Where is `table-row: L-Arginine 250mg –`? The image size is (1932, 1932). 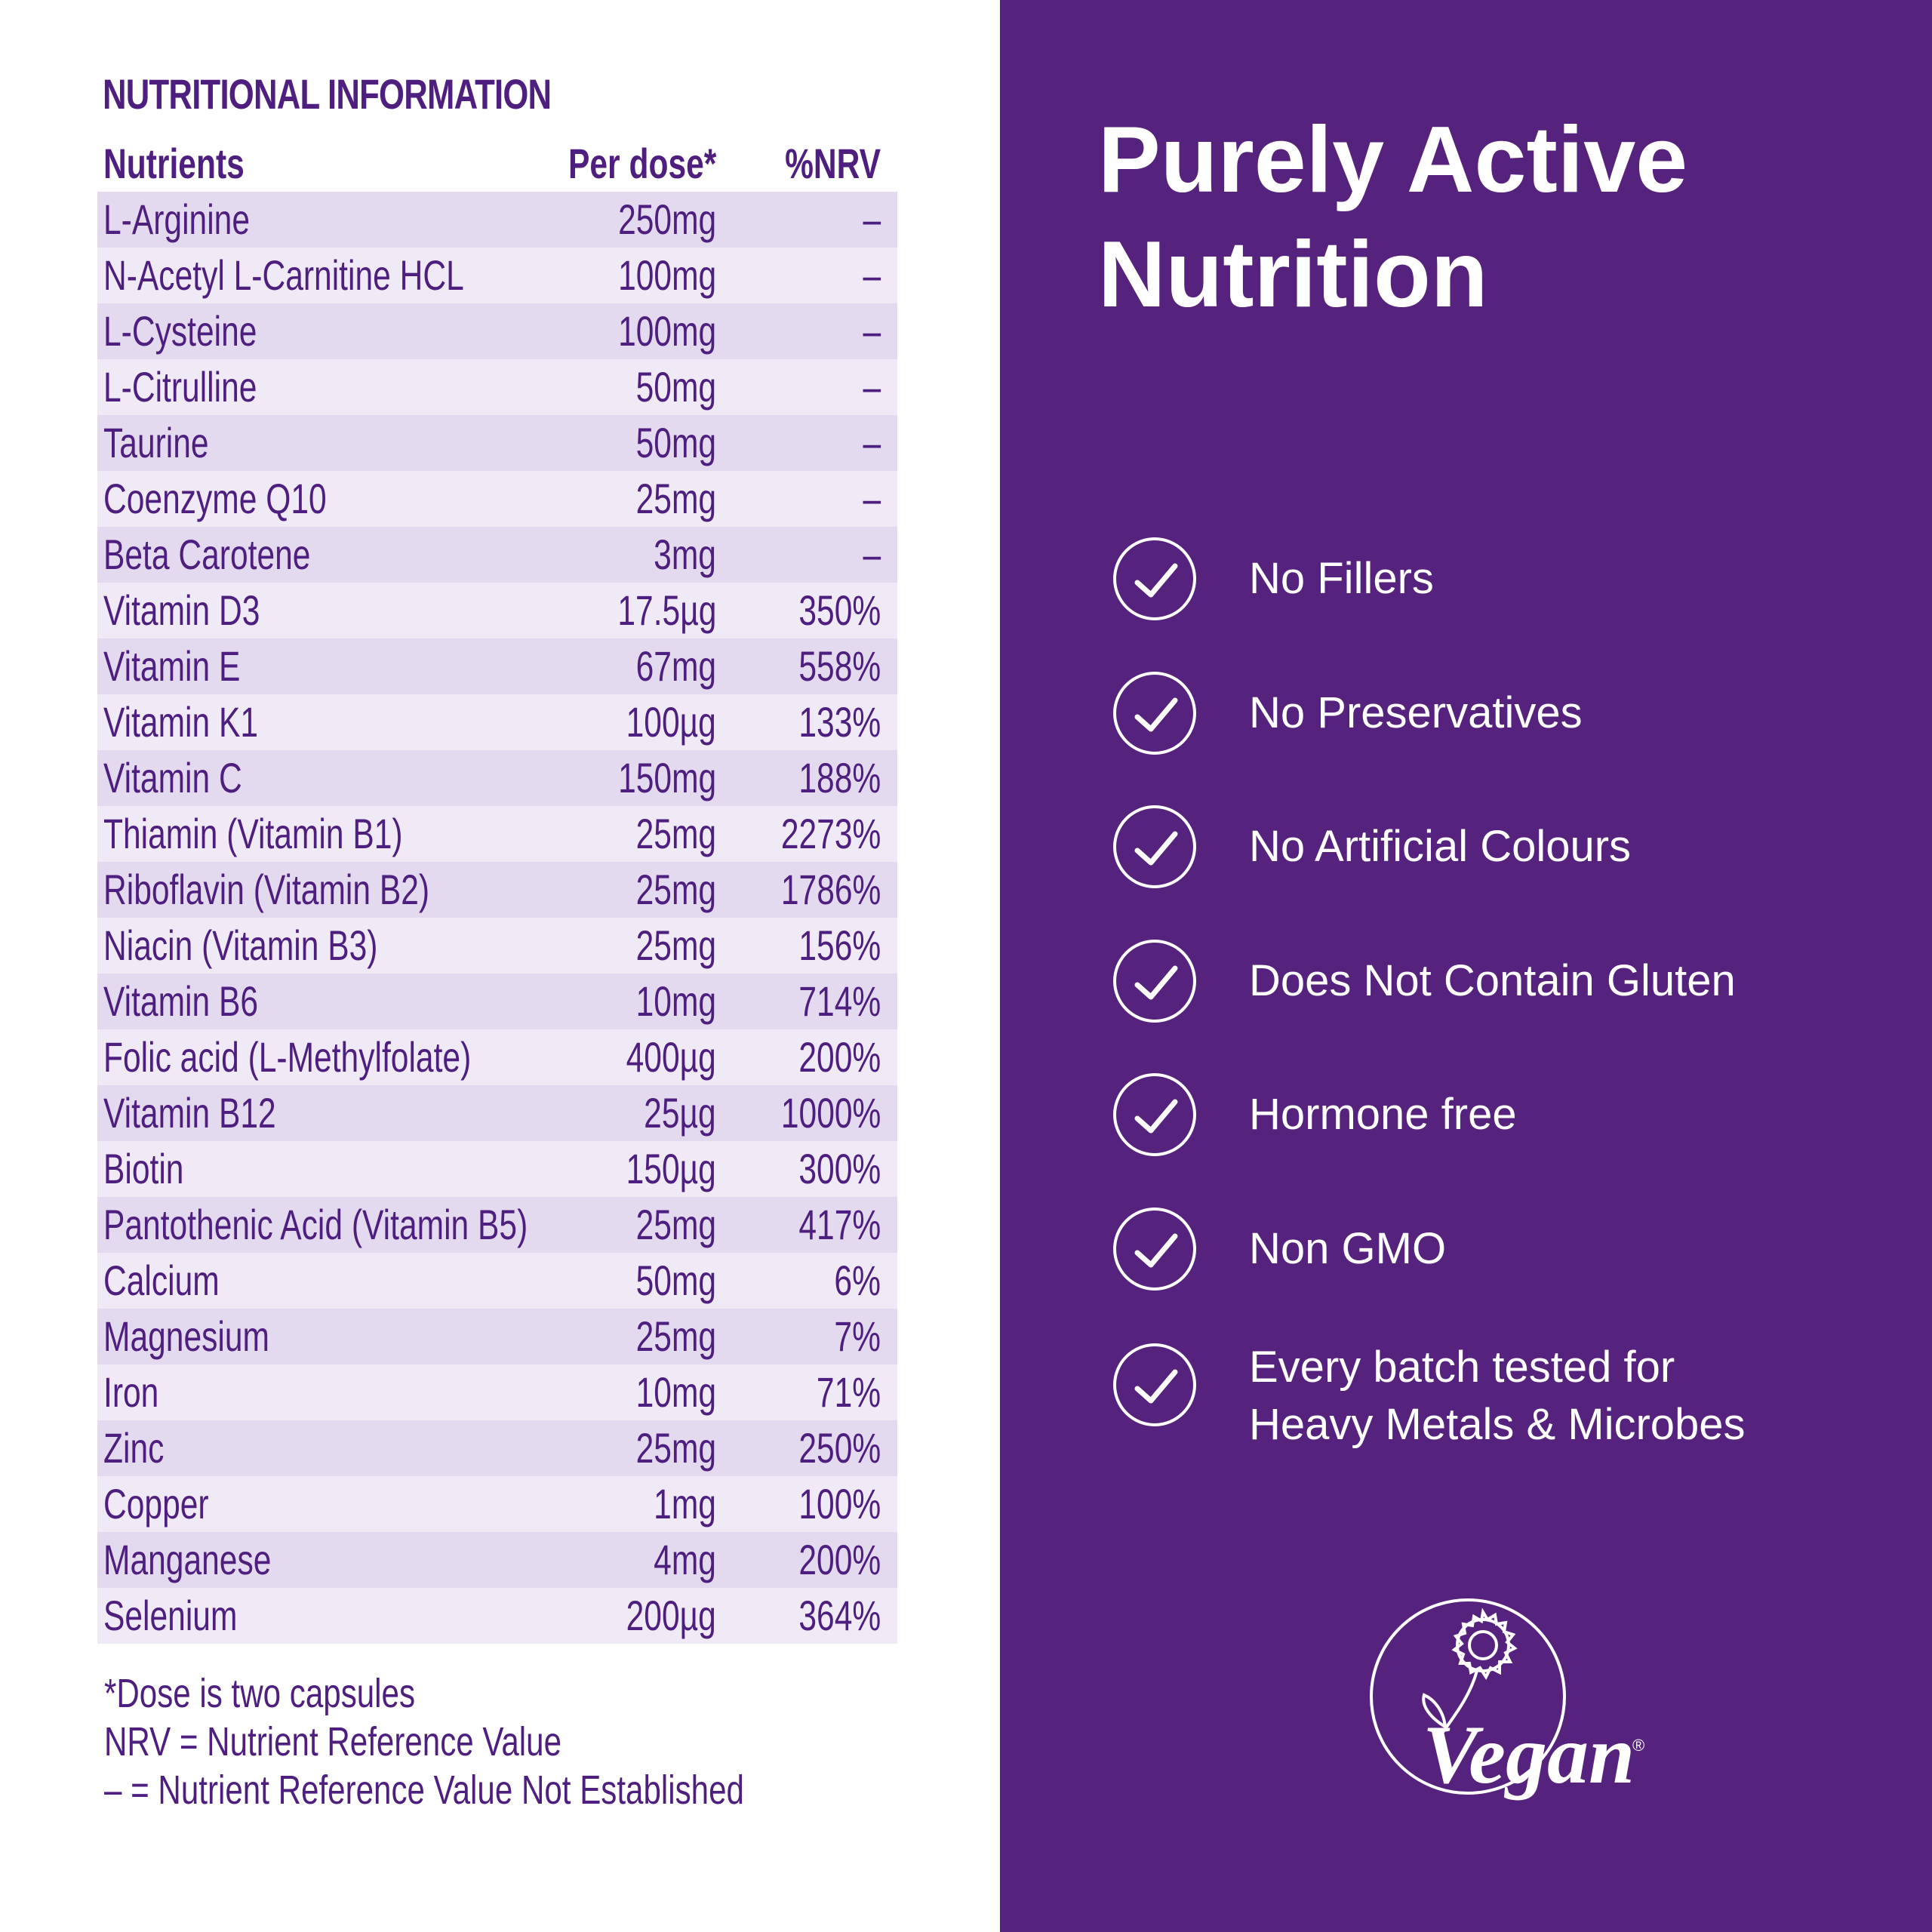
table-row: L-Arginine 250mg – is located at coordinates (497, 220).